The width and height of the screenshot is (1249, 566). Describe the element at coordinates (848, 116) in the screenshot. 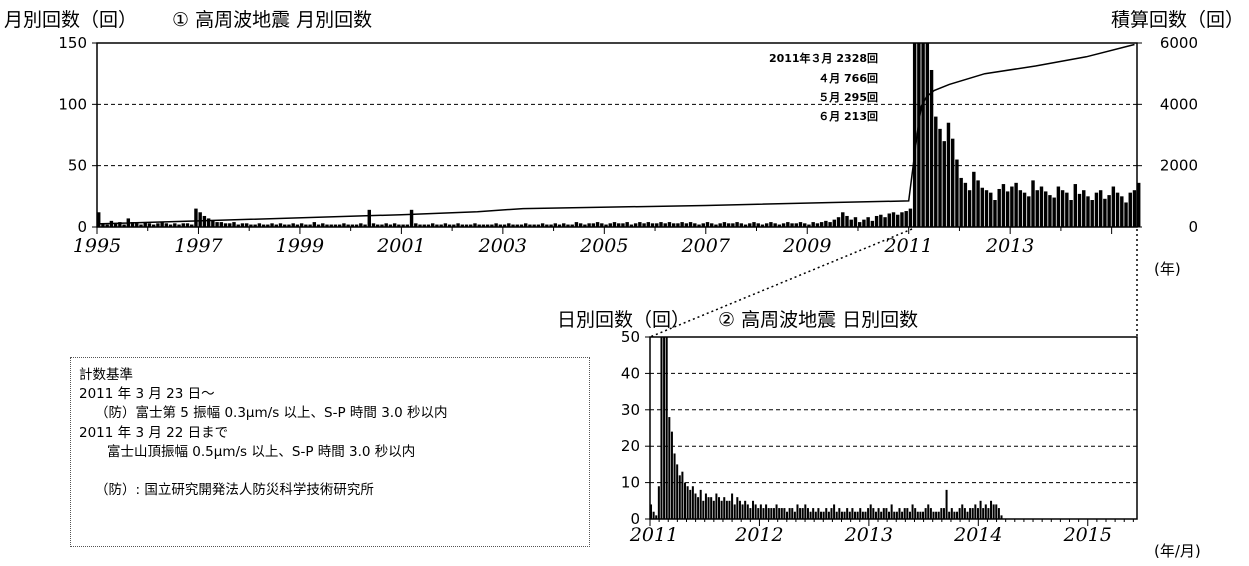

I see `annotation-june: ６月 213回` at that location.